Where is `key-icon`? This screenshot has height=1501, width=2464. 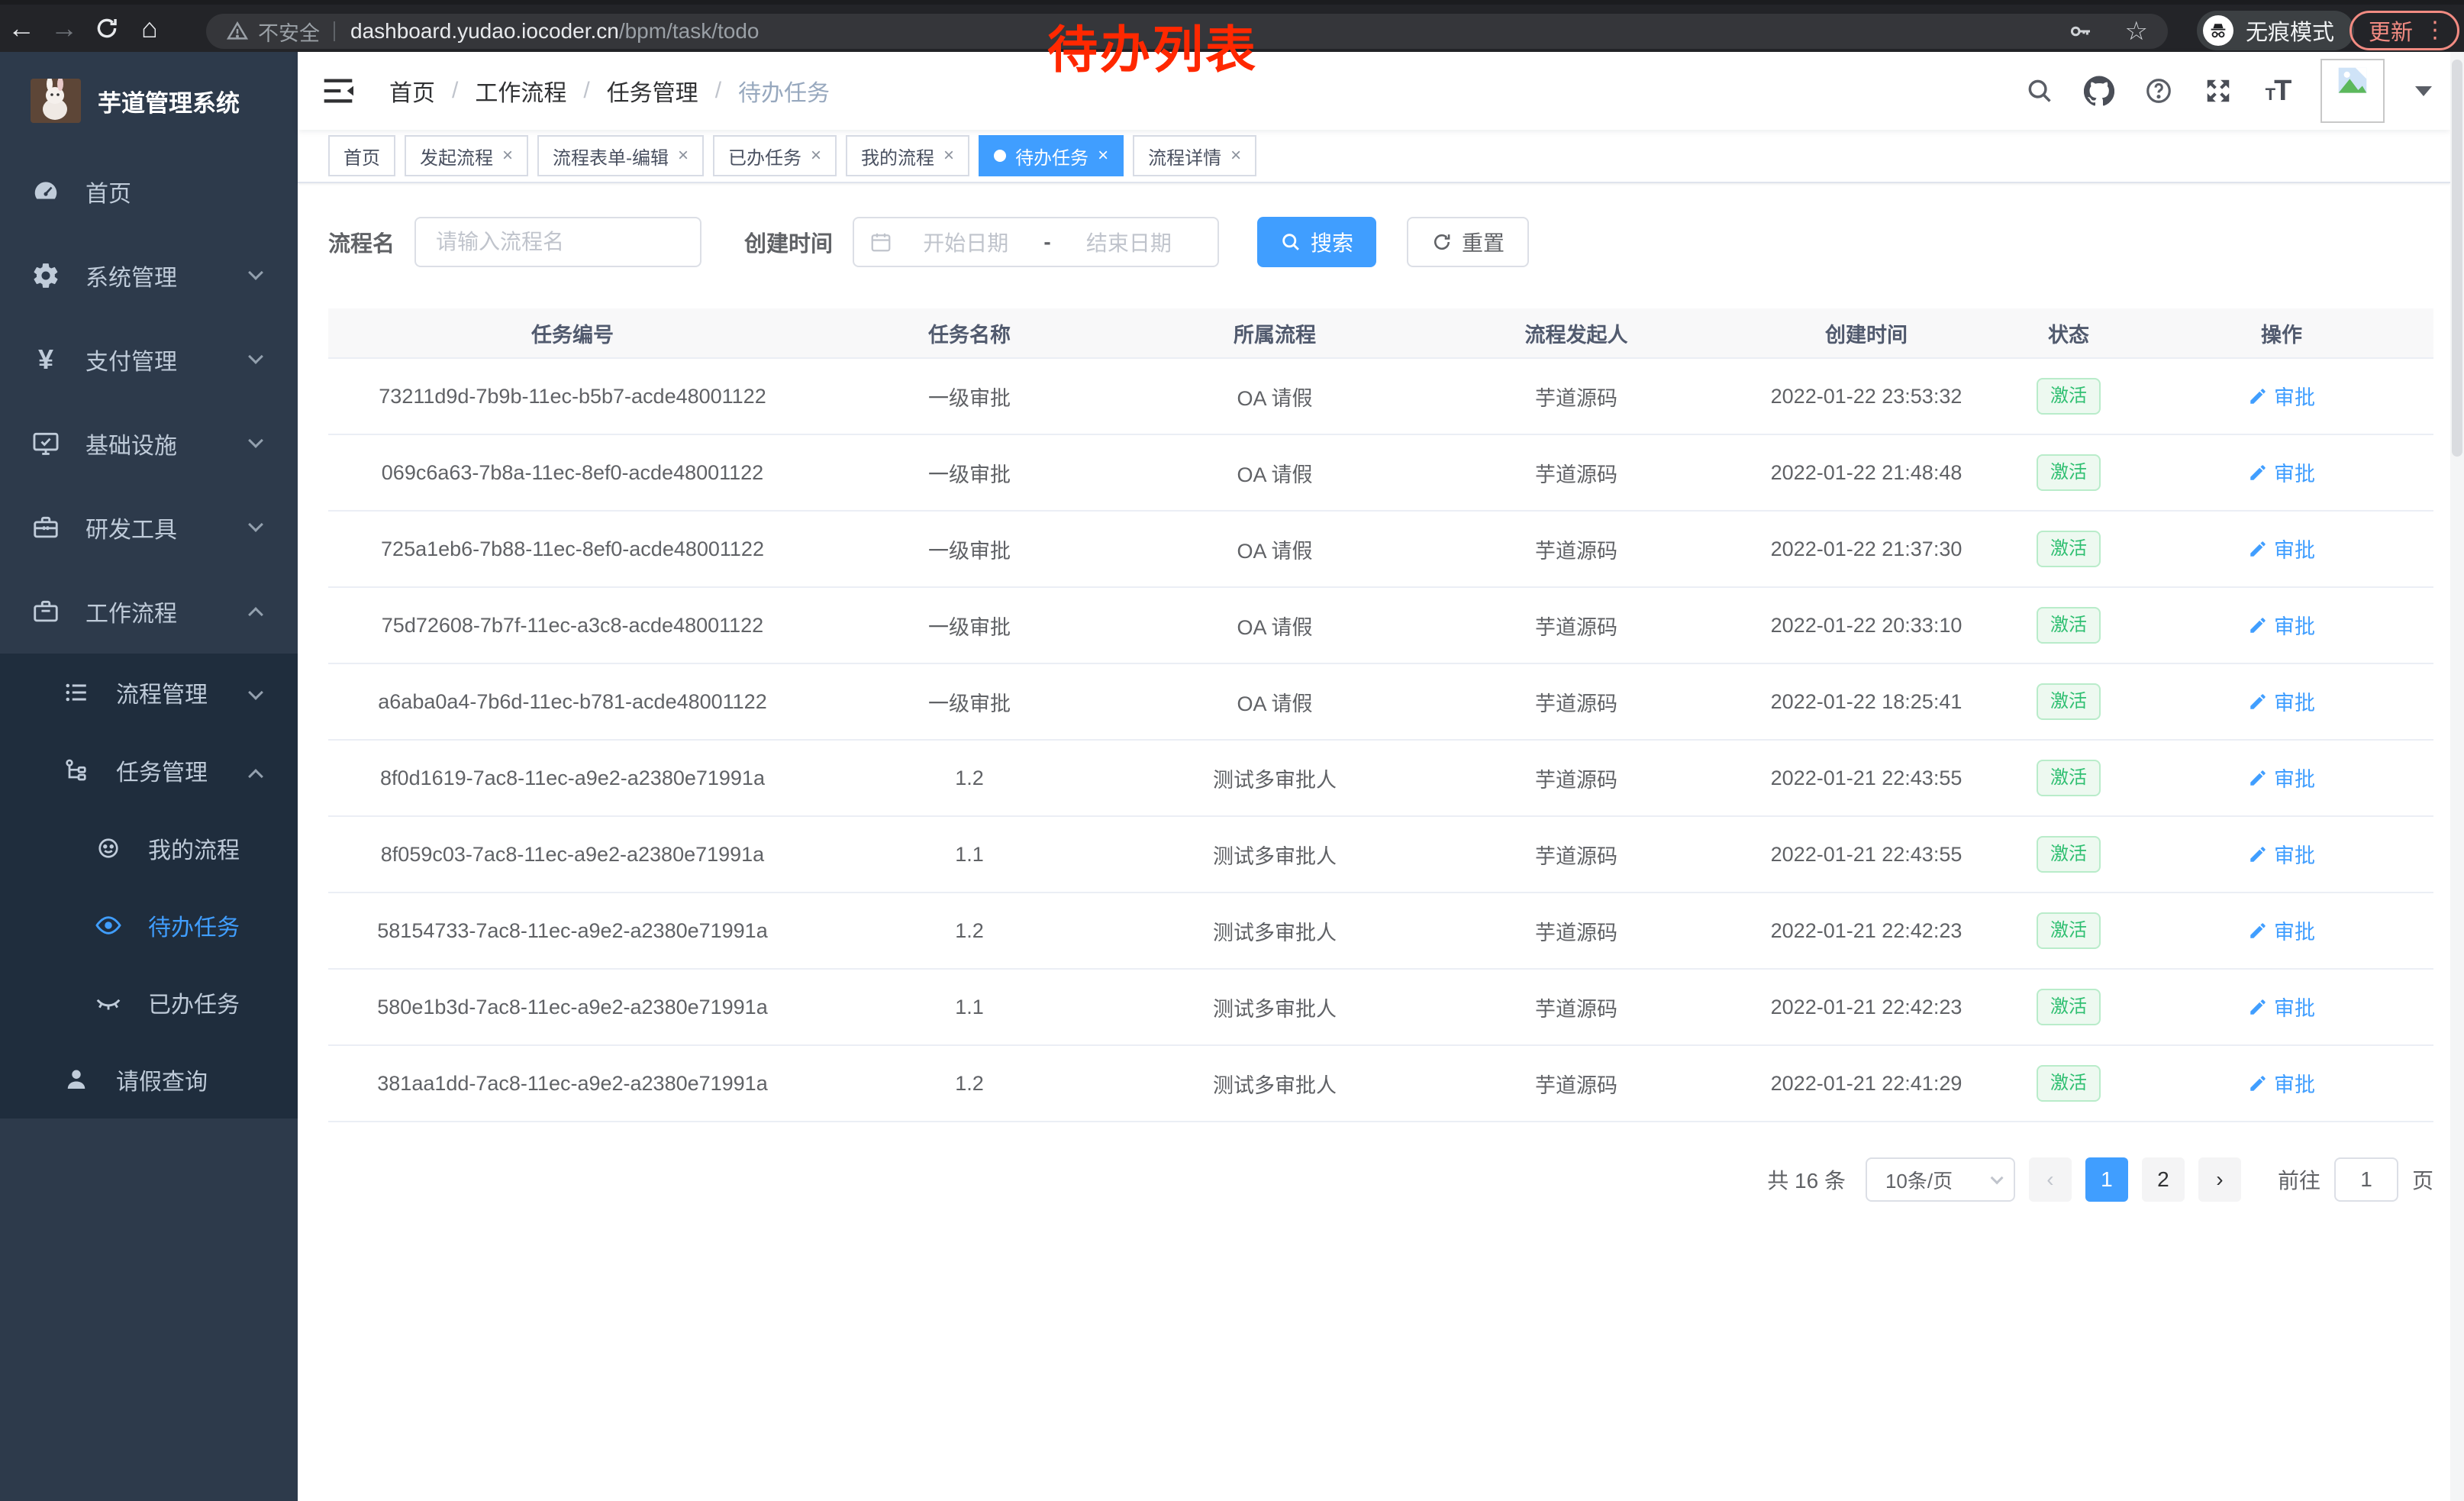
key-icon is located at coordinates (2081, 31).